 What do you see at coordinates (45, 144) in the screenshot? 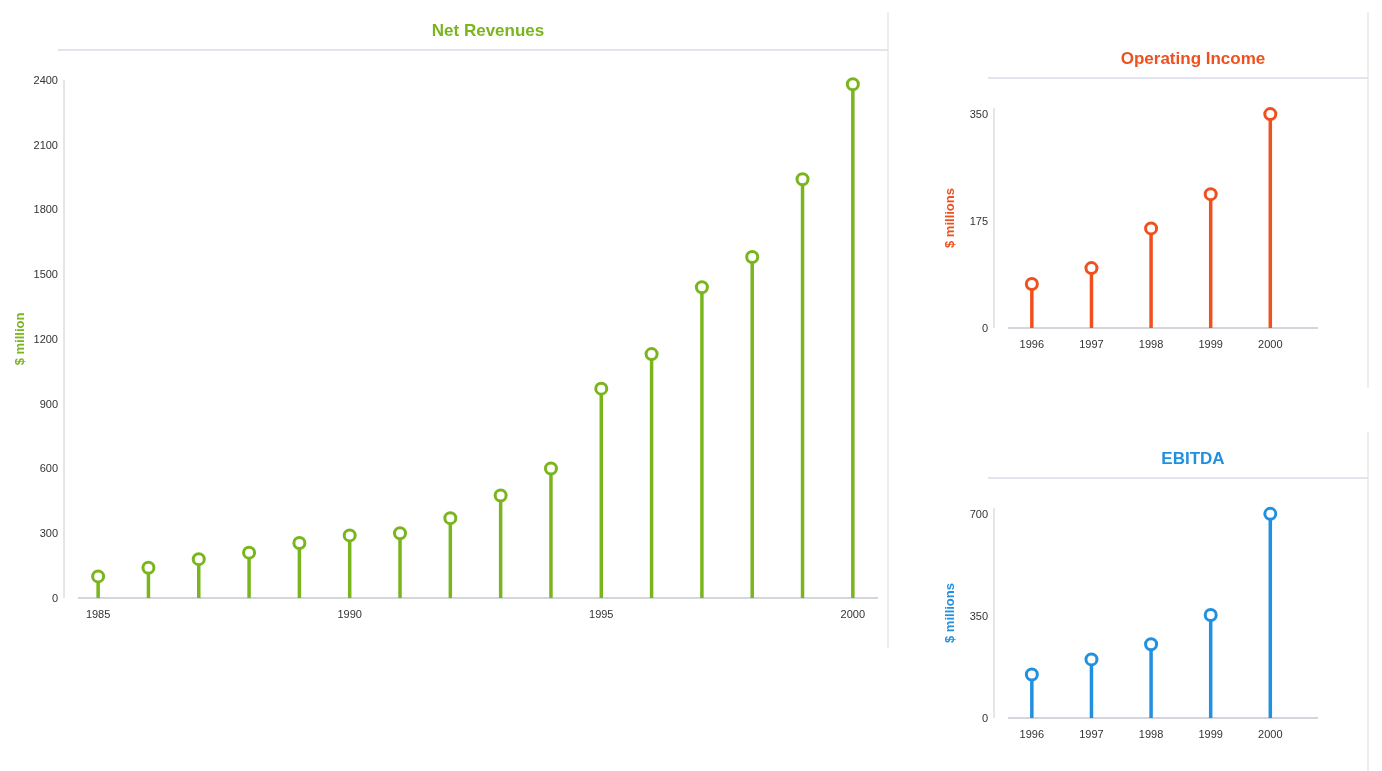
I see `y-tick-label: 2100` at bounding box center [45, 144].